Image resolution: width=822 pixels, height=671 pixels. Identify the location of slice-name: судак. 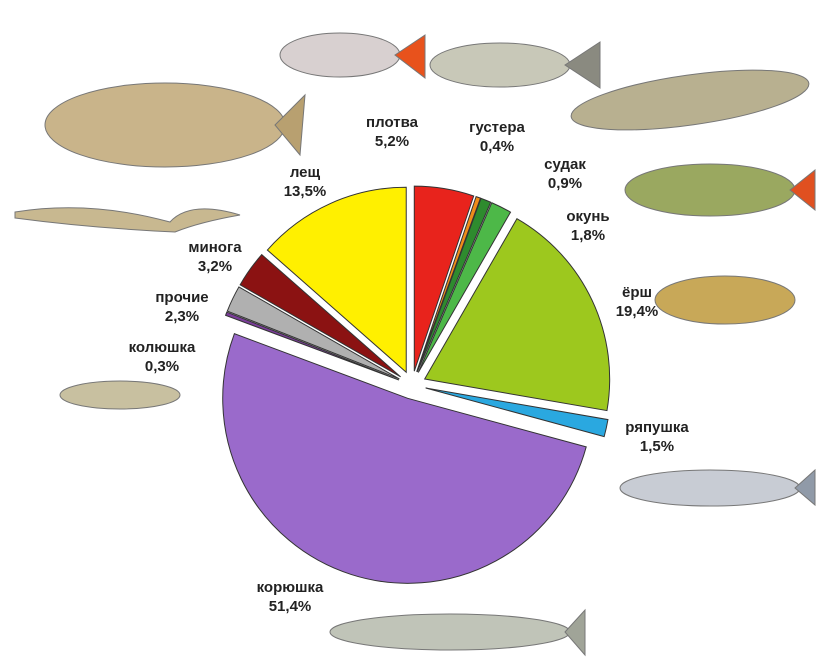
(565, 164).